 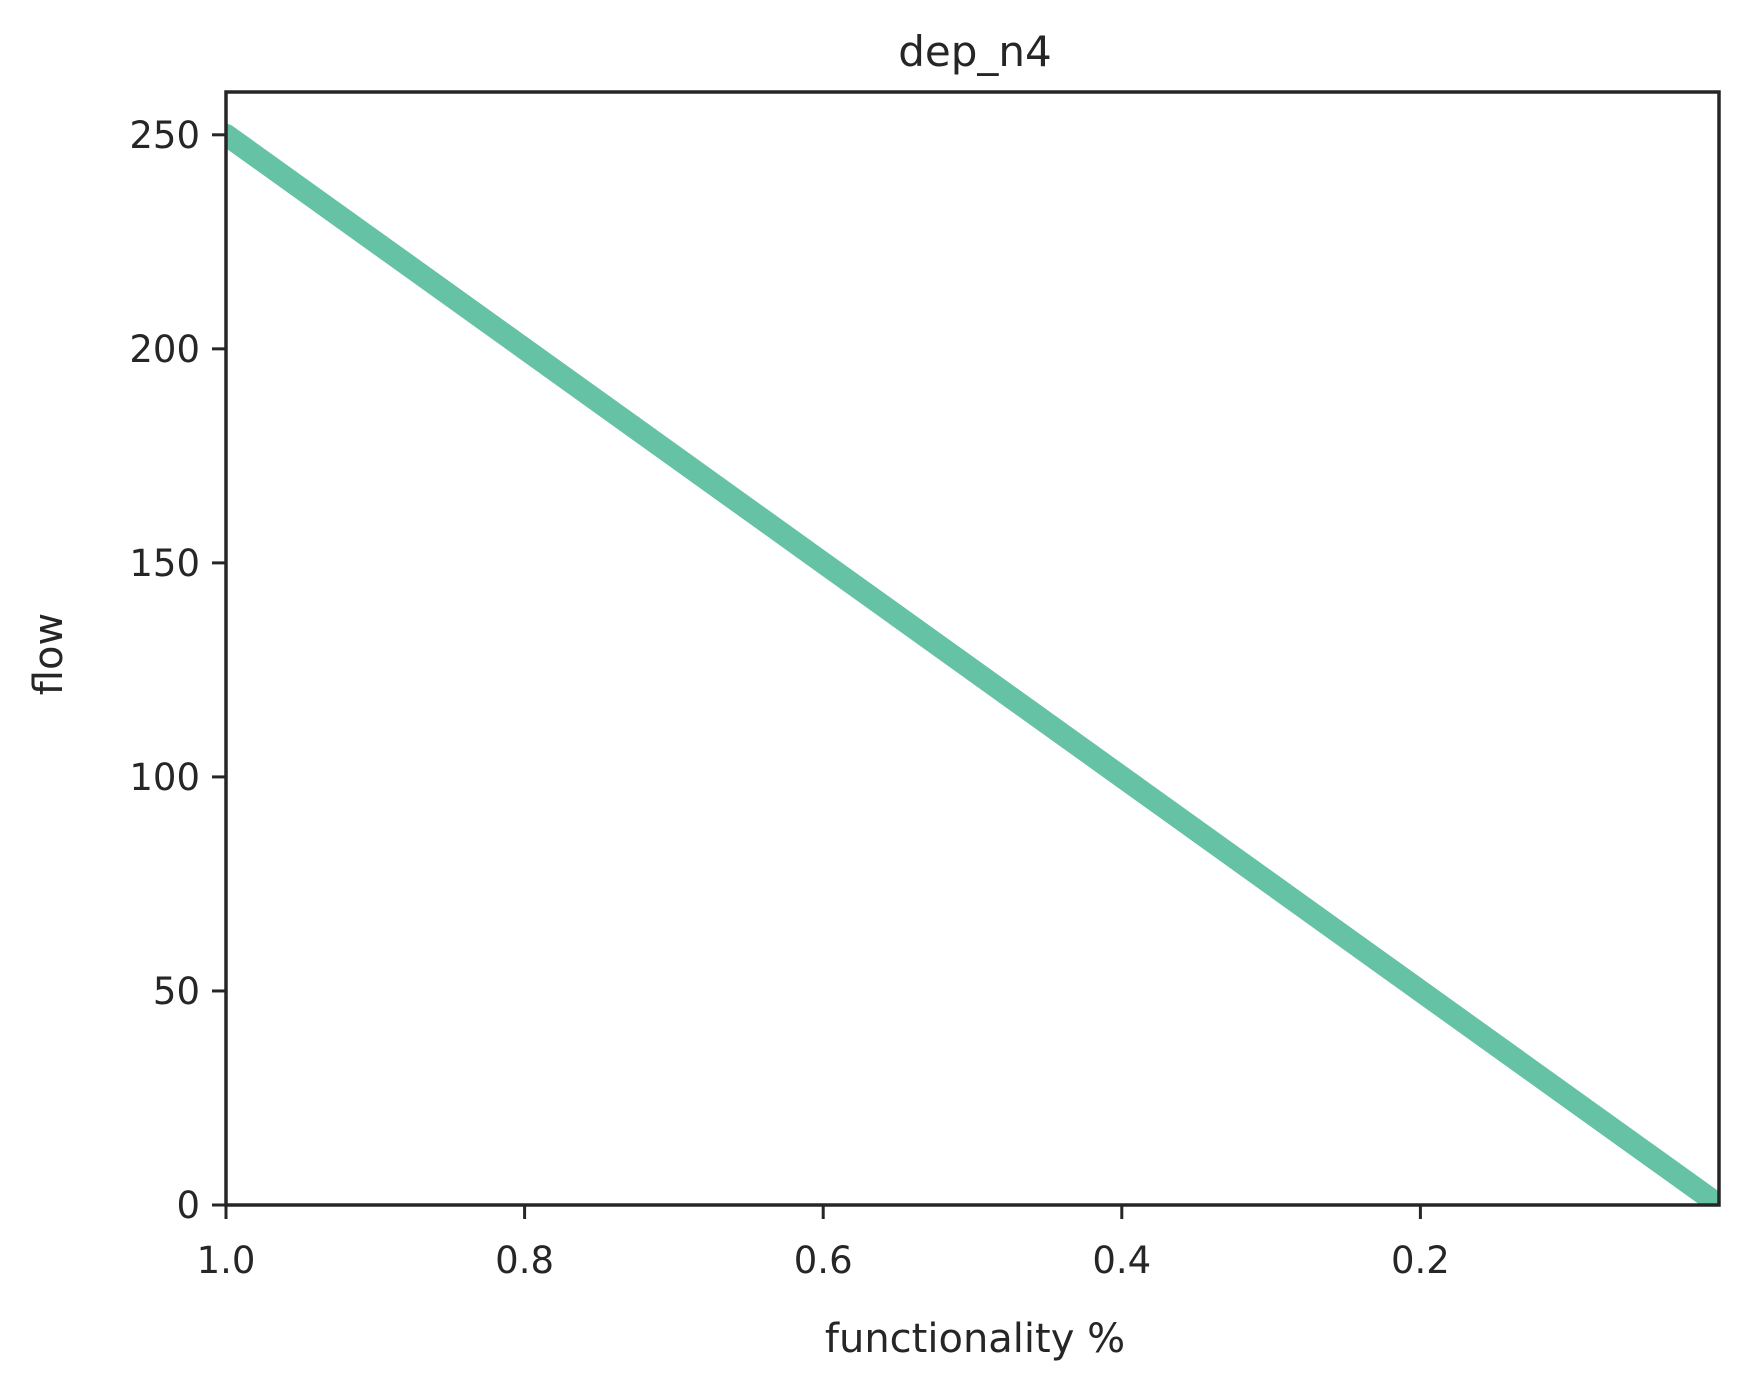 What do you see at coordinates (164, 777) in the screenshot?
I see `y-tick-label-2: 100` at bounding box center [164, 777].